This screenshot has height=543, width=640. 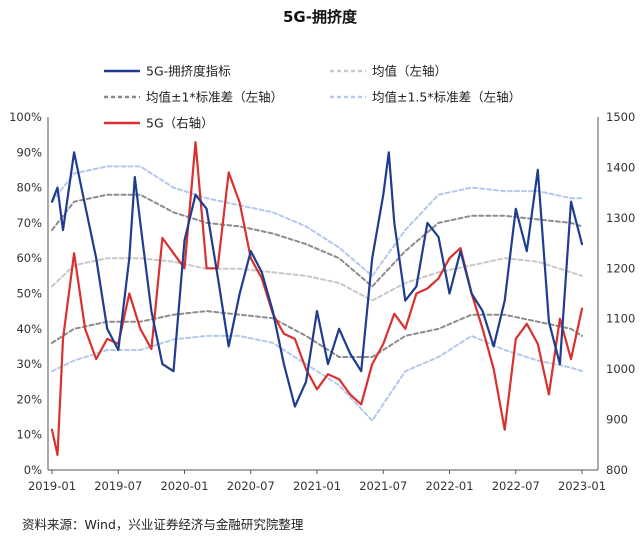 What do you see at coordinates (449, 486) in the screenshot?
I see `x-tick-label: 2022-01` at bounding box center [449, 486].